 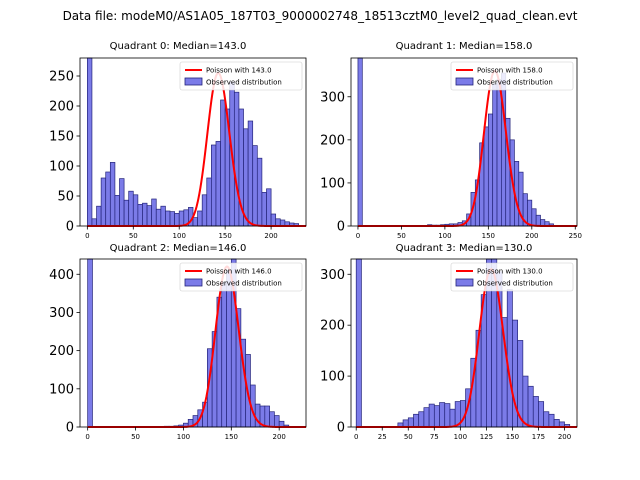 What do you see at coordinates (64, 152) in the screenshot?
I see `y-axis: 0 50 100 150 200 250` at bounding box center [64, 152].